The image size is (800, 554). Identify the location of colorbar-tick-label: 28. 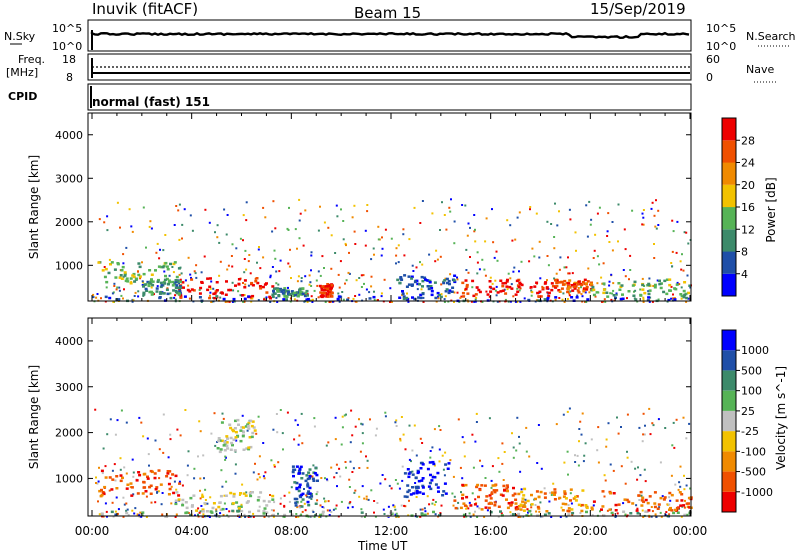
(748, 140).